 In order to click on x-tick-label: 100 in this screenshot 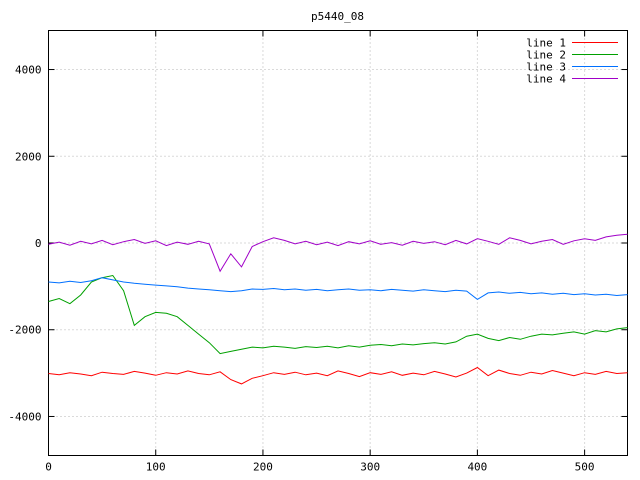, I will do `click(156, 467)`.